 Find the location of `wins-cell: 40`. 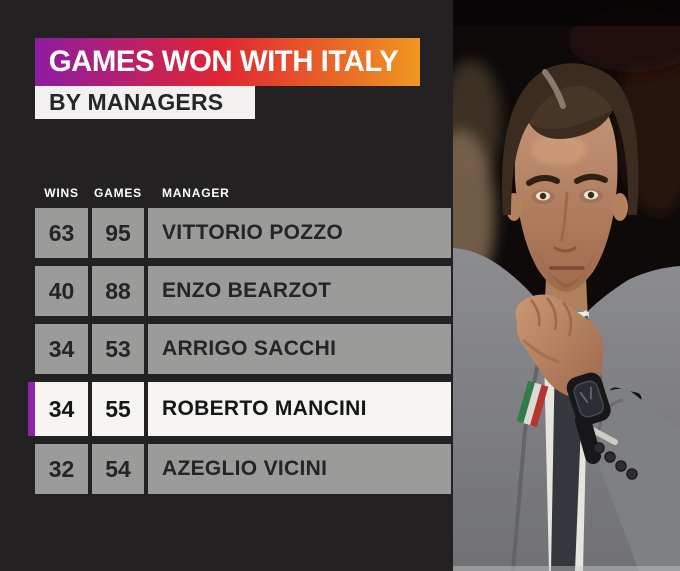

wins-cell: 40 is located at coordinates (61, 291).